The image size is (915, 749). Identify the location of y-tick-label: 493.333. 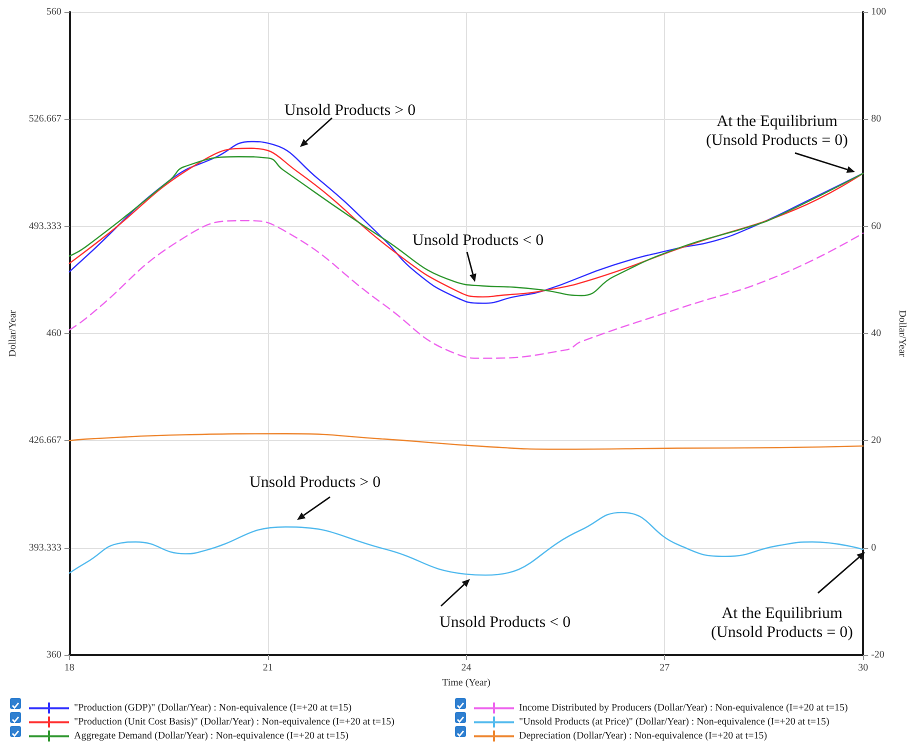
(45, 226).